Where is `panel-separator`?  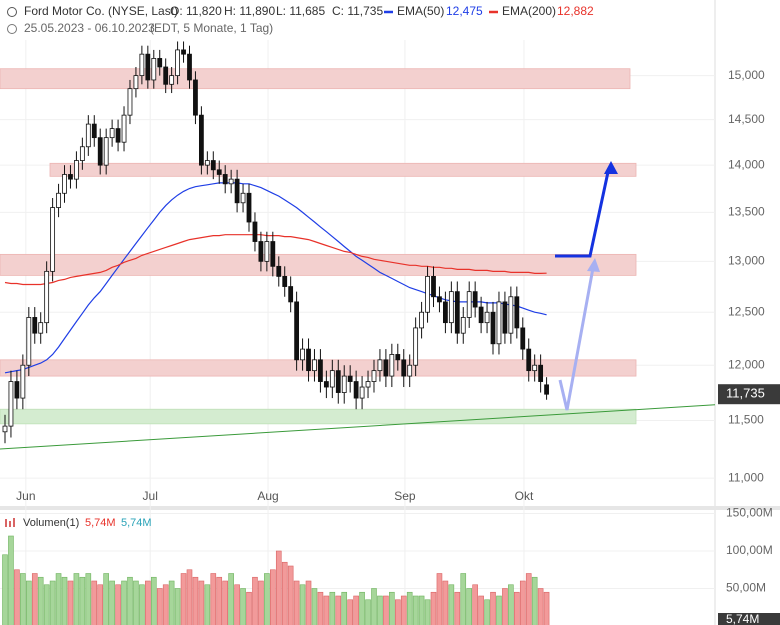
panel-separator is located at coordinates (390, 508).